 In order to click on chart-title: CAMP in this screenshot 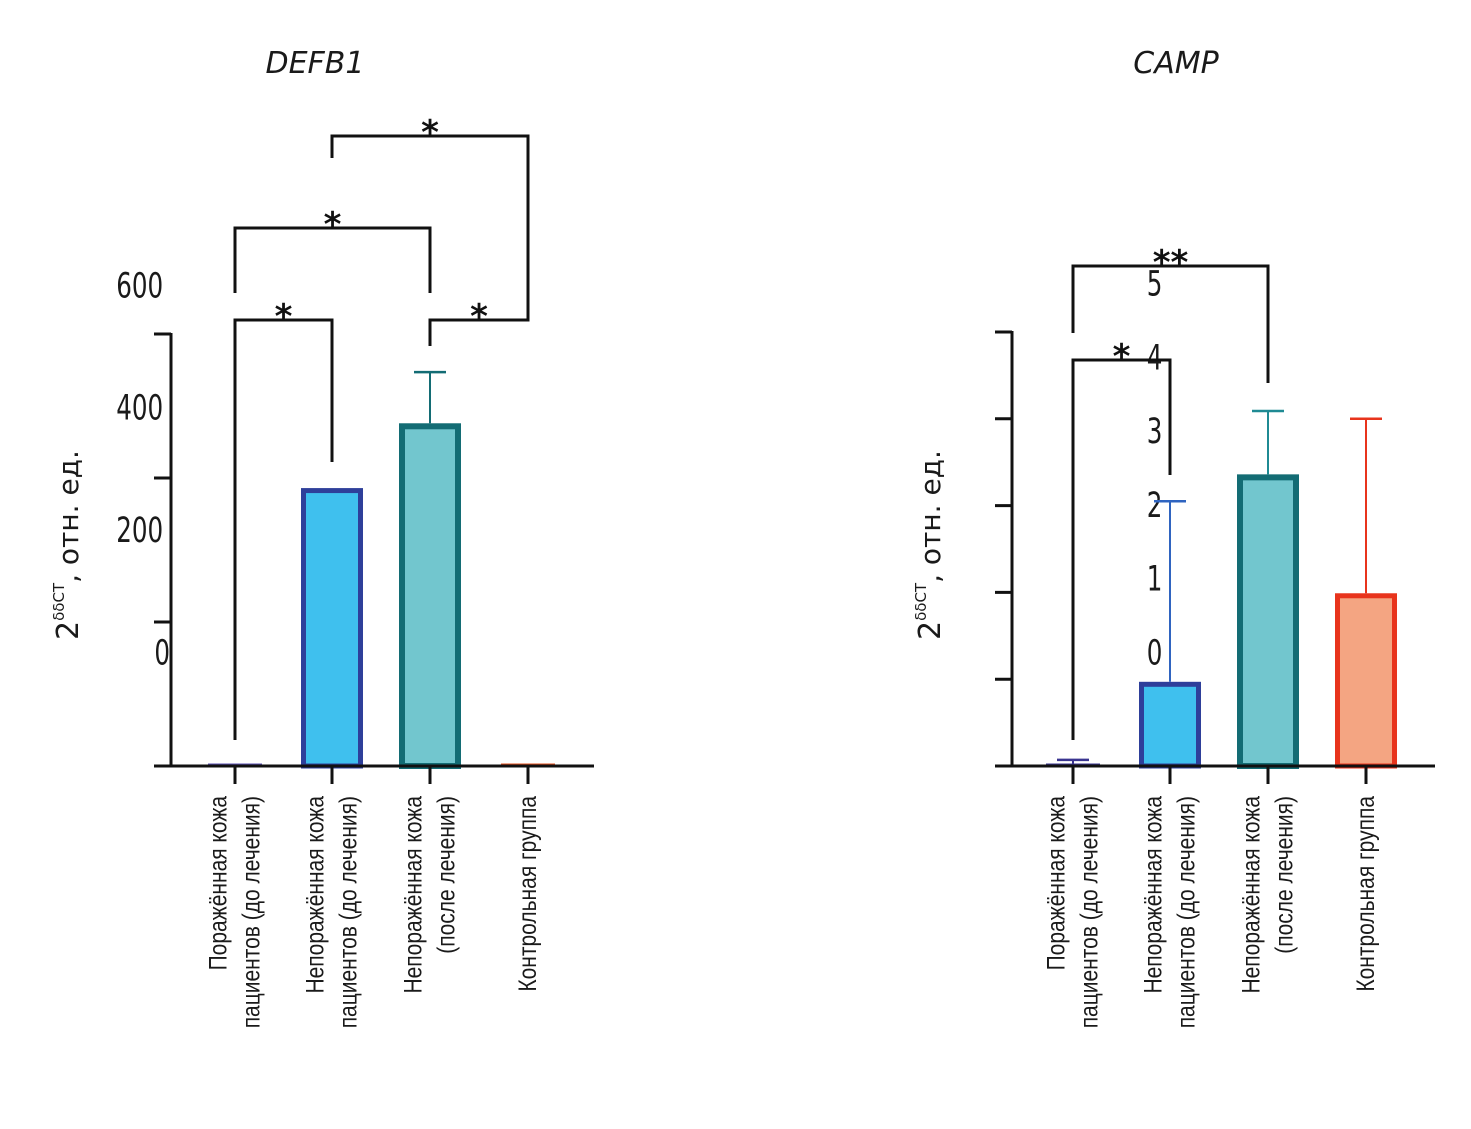, I will do `click(1176, 63)`.